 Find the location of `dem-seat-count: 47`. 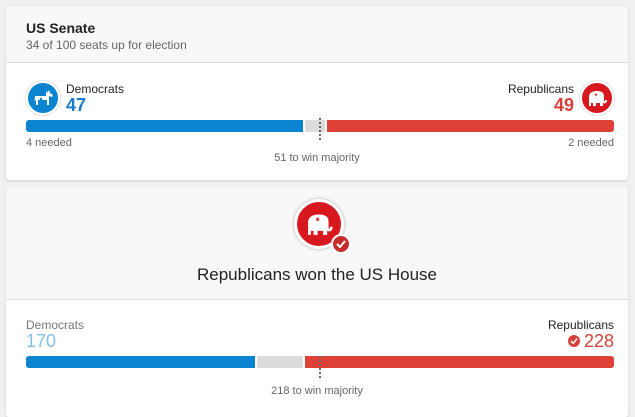

dem-seat-count: 47 is located at coordinates (76, 105).